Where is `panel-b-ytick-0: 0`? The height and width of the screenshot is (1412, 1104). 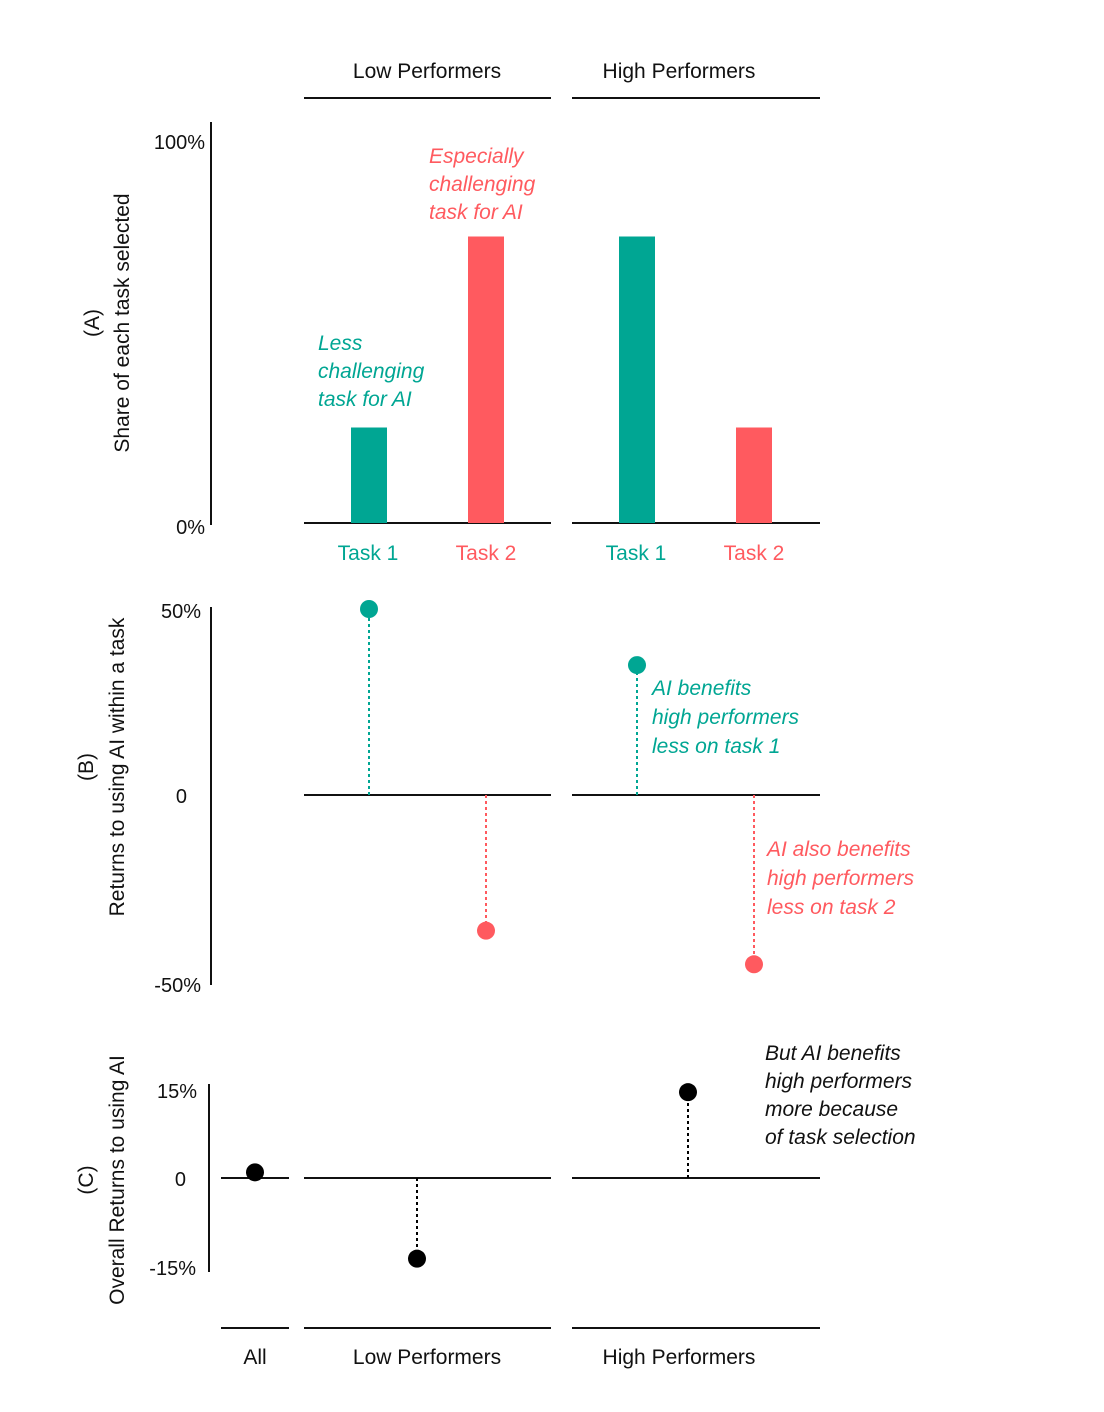 panel-b-ytick-0: 0 is located at coordinates (181, 797).